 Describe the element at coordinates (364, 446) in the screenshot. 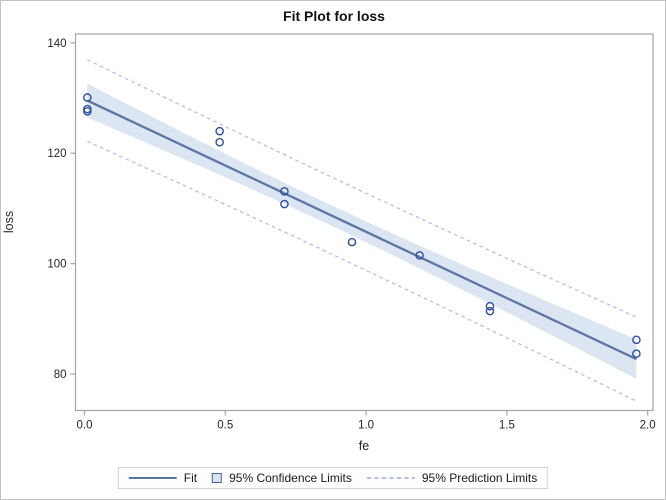

I see `x-axis-label: fe` at that location.